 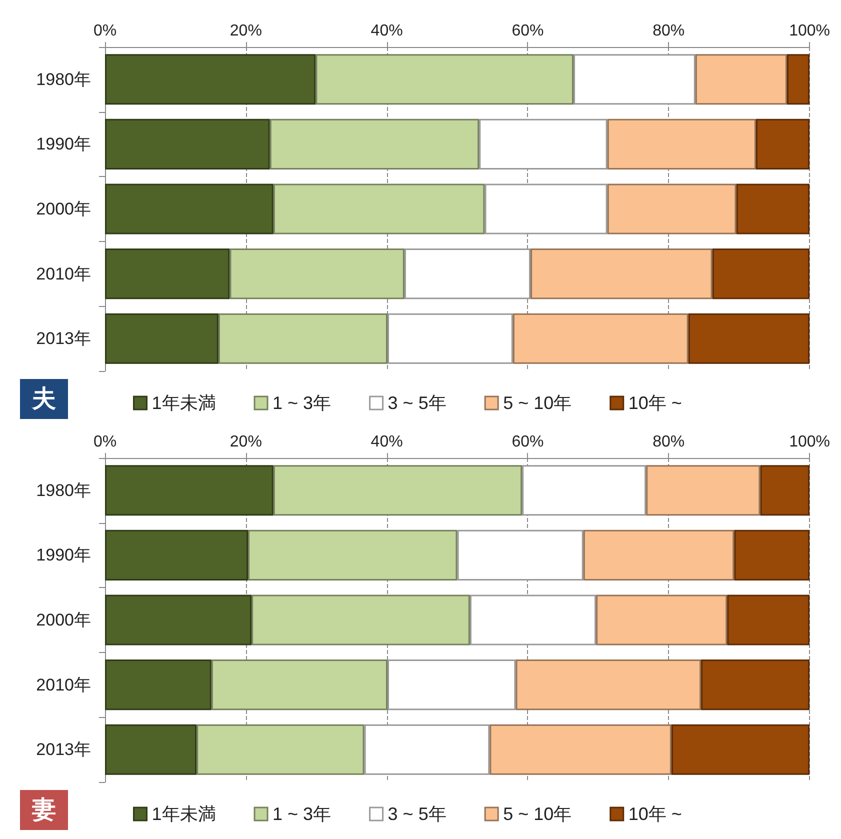 What do you see at coordinates (43, 399) in the screenshot?
I see `text: 夫` at bounding box center [43, 399].